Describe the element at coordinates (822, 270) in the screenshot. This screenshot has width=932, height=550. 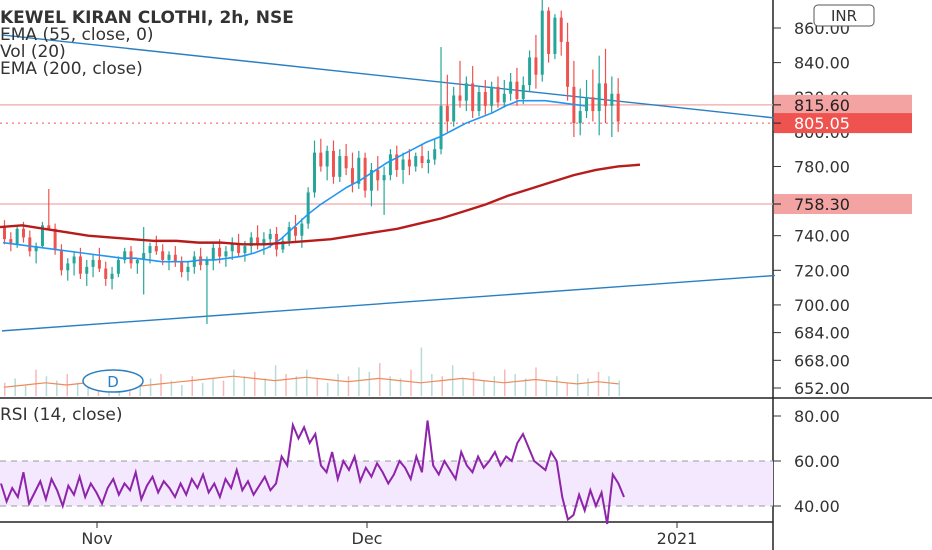
I see `price-tick-label: 720.00` at that location.